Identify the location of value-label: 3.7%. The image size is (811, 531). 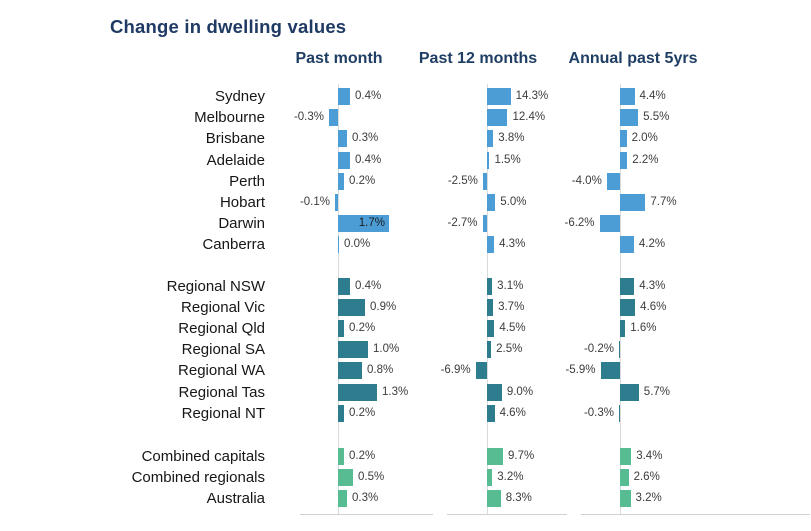
(511, 306).